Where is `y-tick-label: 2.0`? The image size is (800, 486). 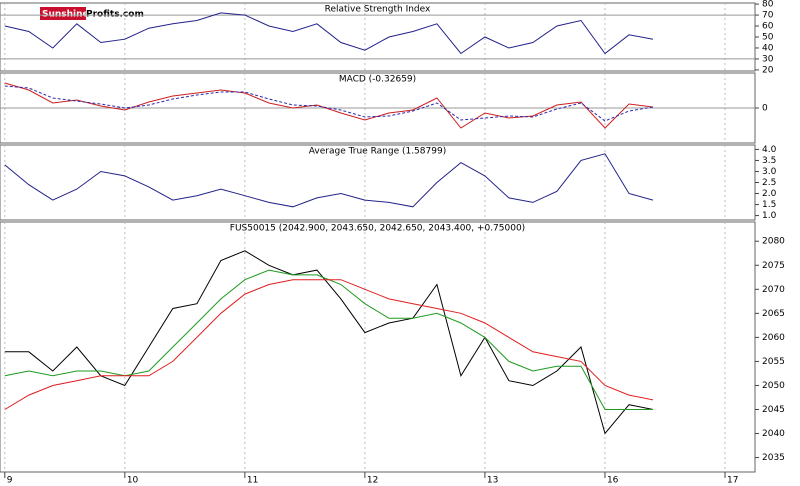 y-tick-label: 2.0 is located at coordinates (769, 194).